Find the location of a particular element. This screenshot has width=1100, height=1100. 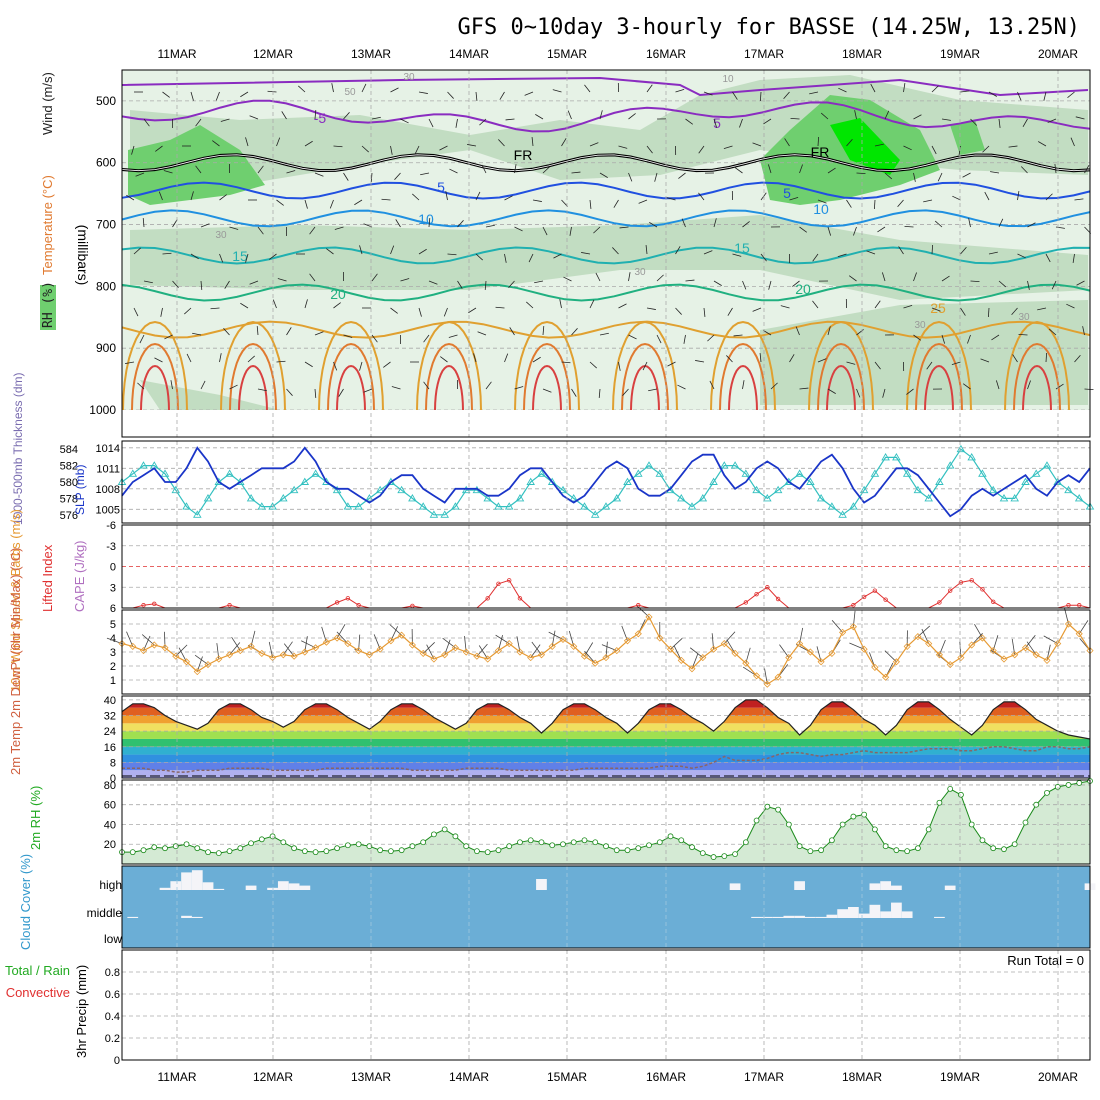

contour-label: 30 is located at coordinates (409, 77).